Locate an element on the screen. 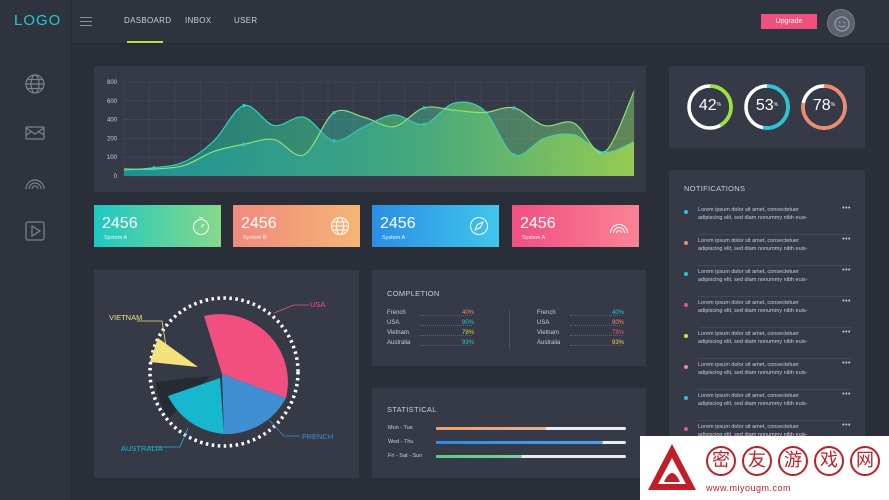  watermark-url: www.miyougm.com is located at coordinates (749, 488).